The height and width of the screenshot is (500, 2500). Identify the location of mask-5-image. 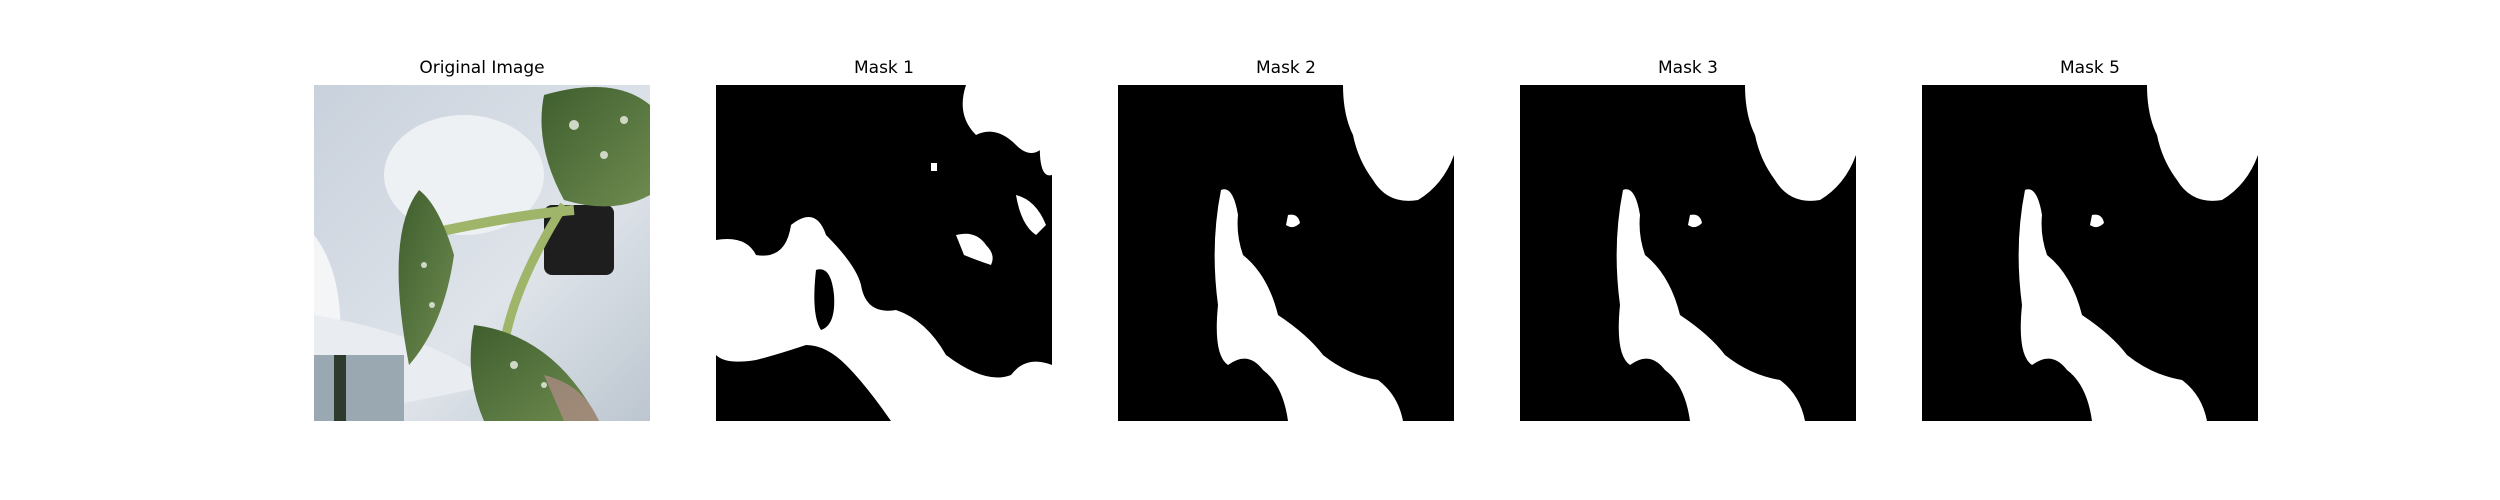
(2090, 253).